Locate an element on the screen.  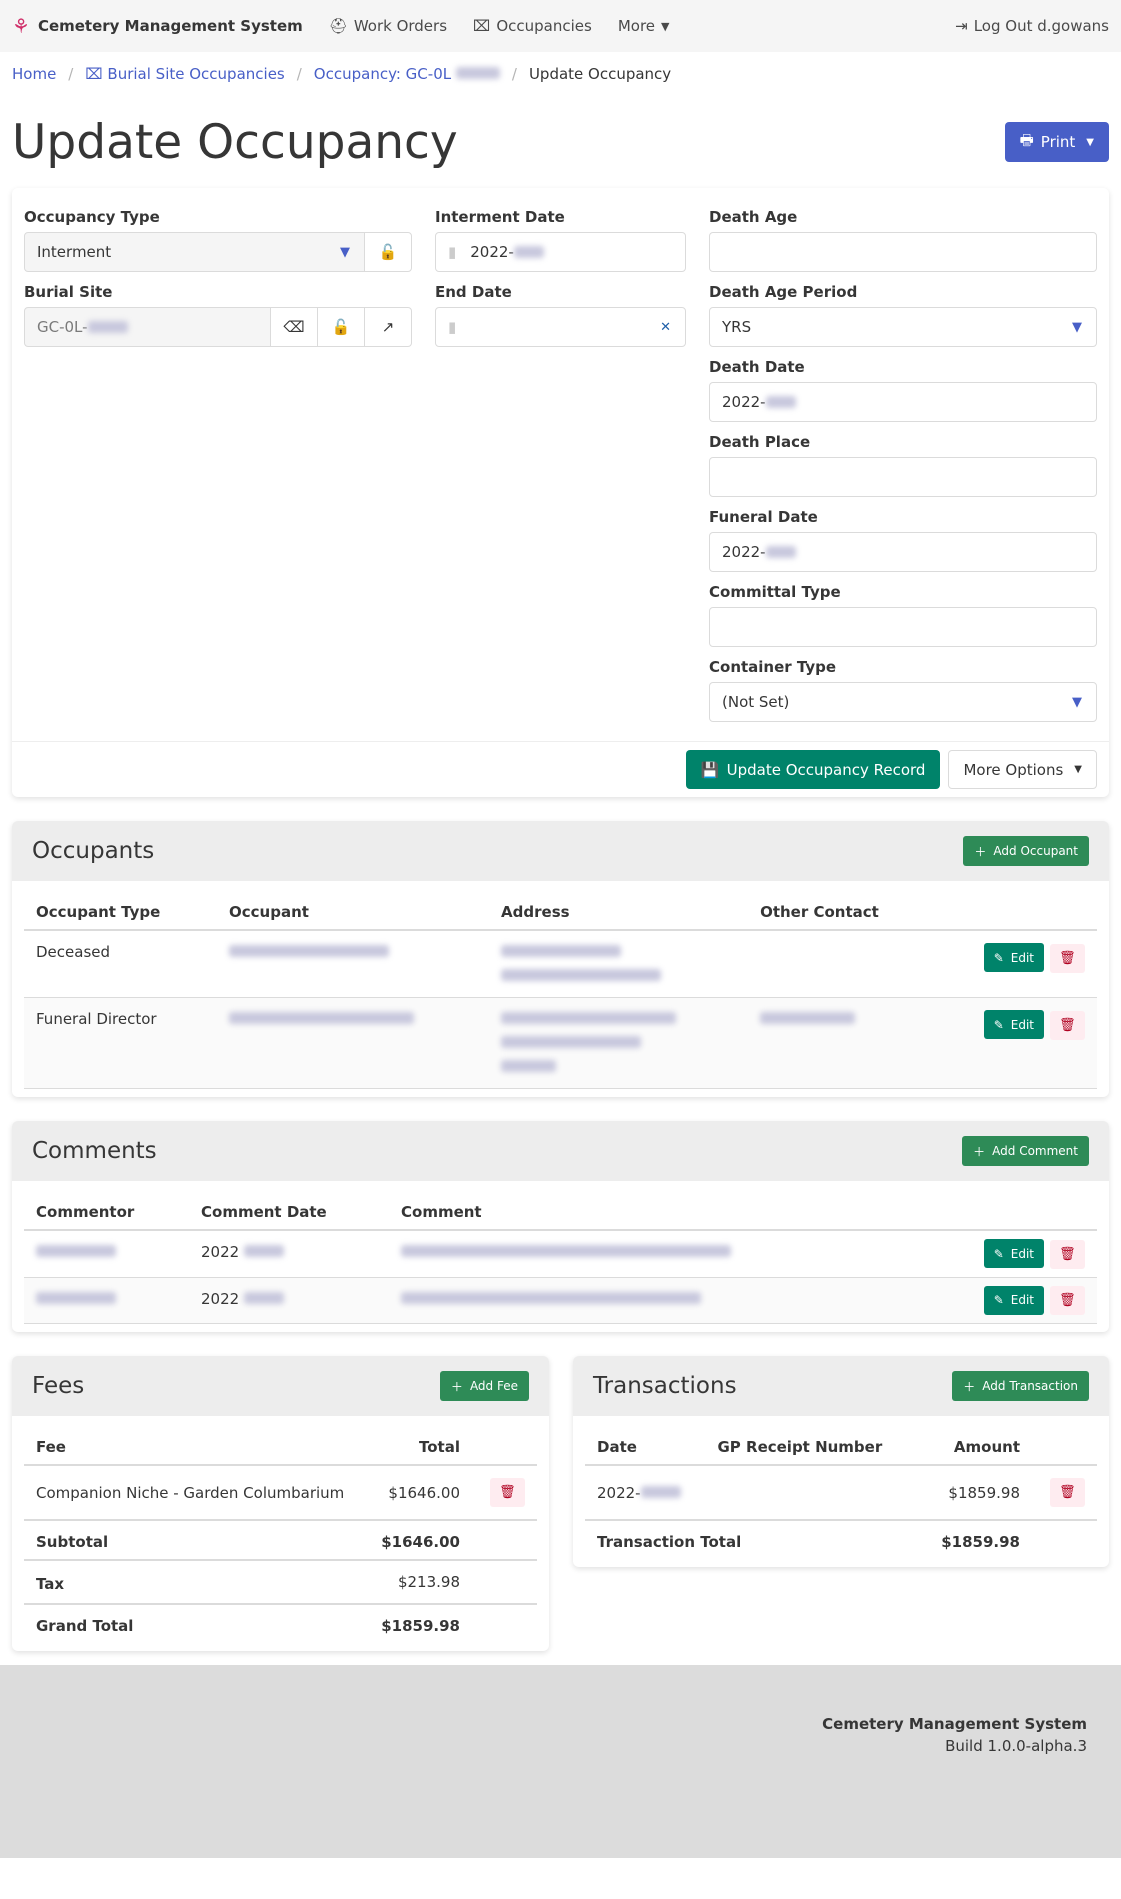
breadcrumb-burial-site-occupancies: ⌧ Burial Site Occupancies is located at coordinates (184, 74).